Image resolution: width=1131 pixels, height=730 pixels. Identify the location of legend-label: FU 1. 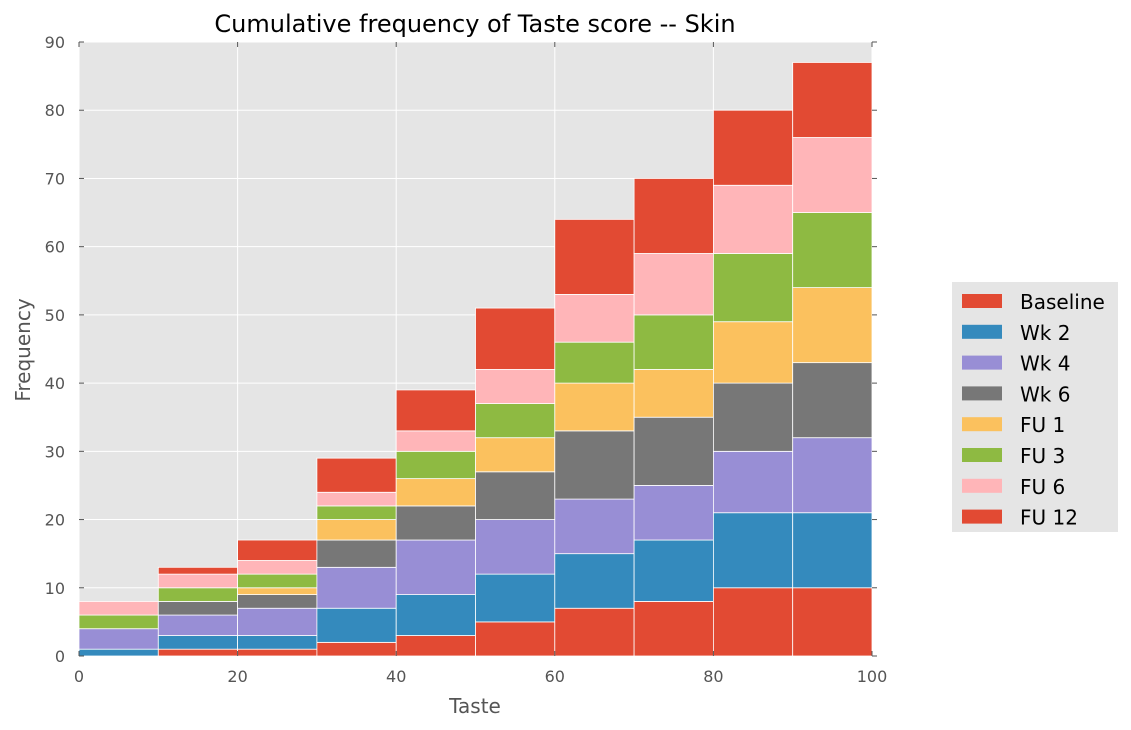
(1042, 425).